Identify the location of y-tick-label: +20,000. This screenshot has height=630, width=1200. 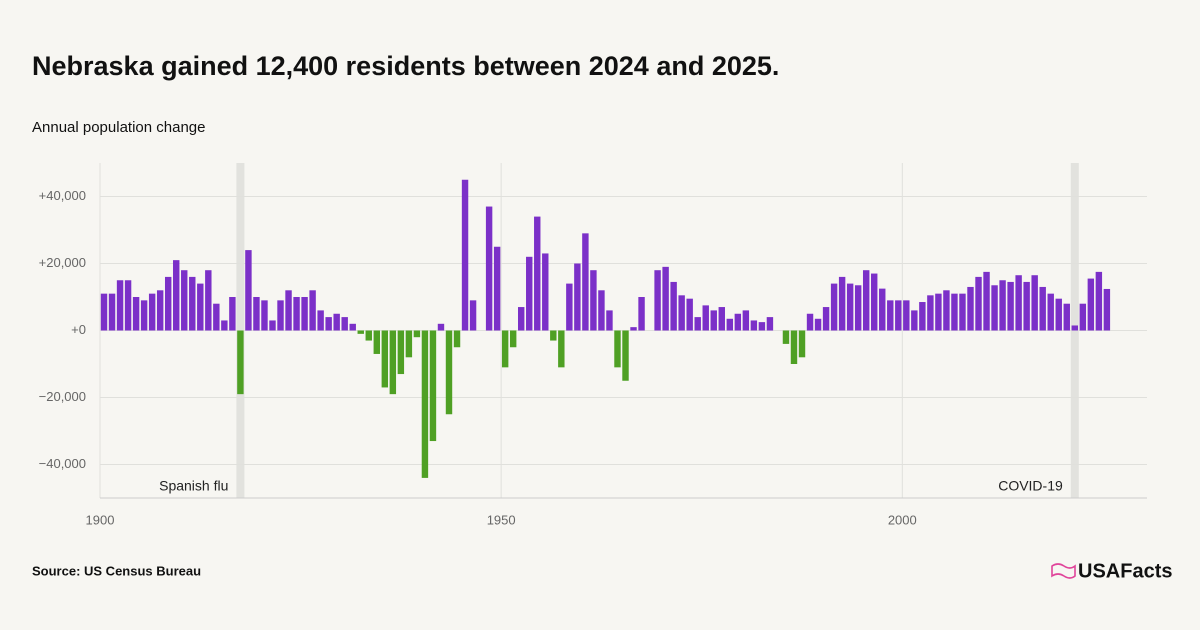
(62, 262).